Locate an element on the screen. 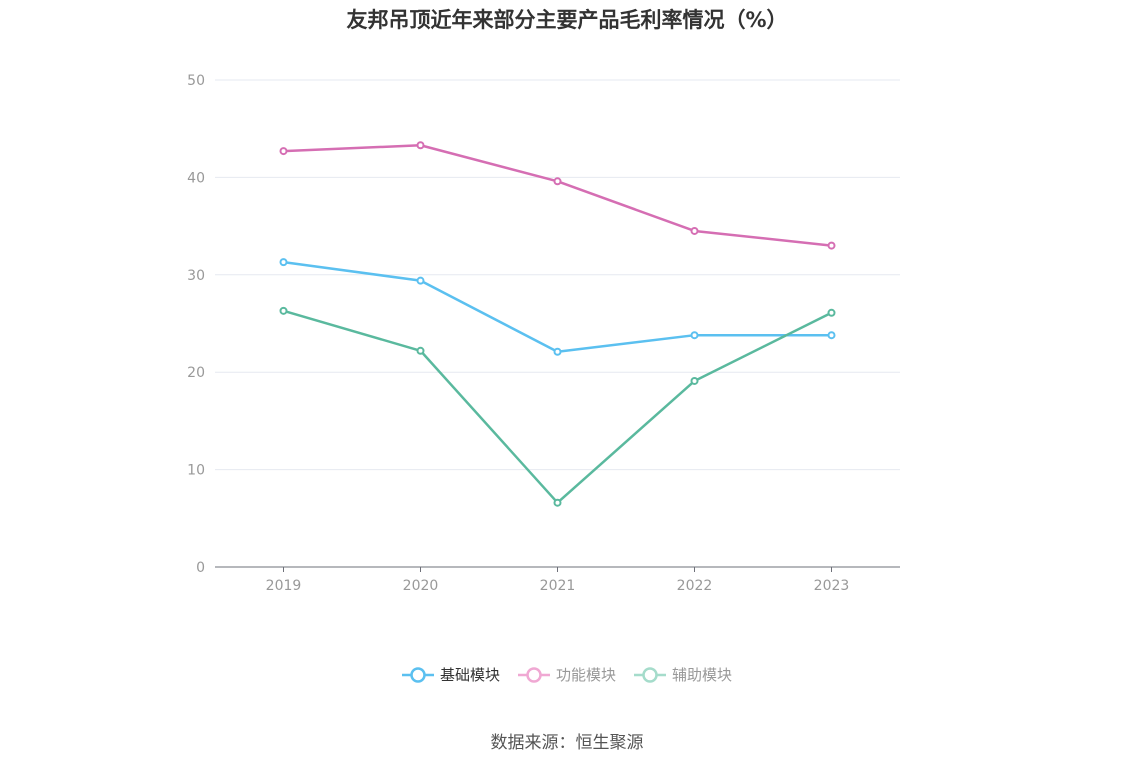 This screenshot has width=1134, height=766. legend-label: 基础模块 is located at coordinates (469, 675).